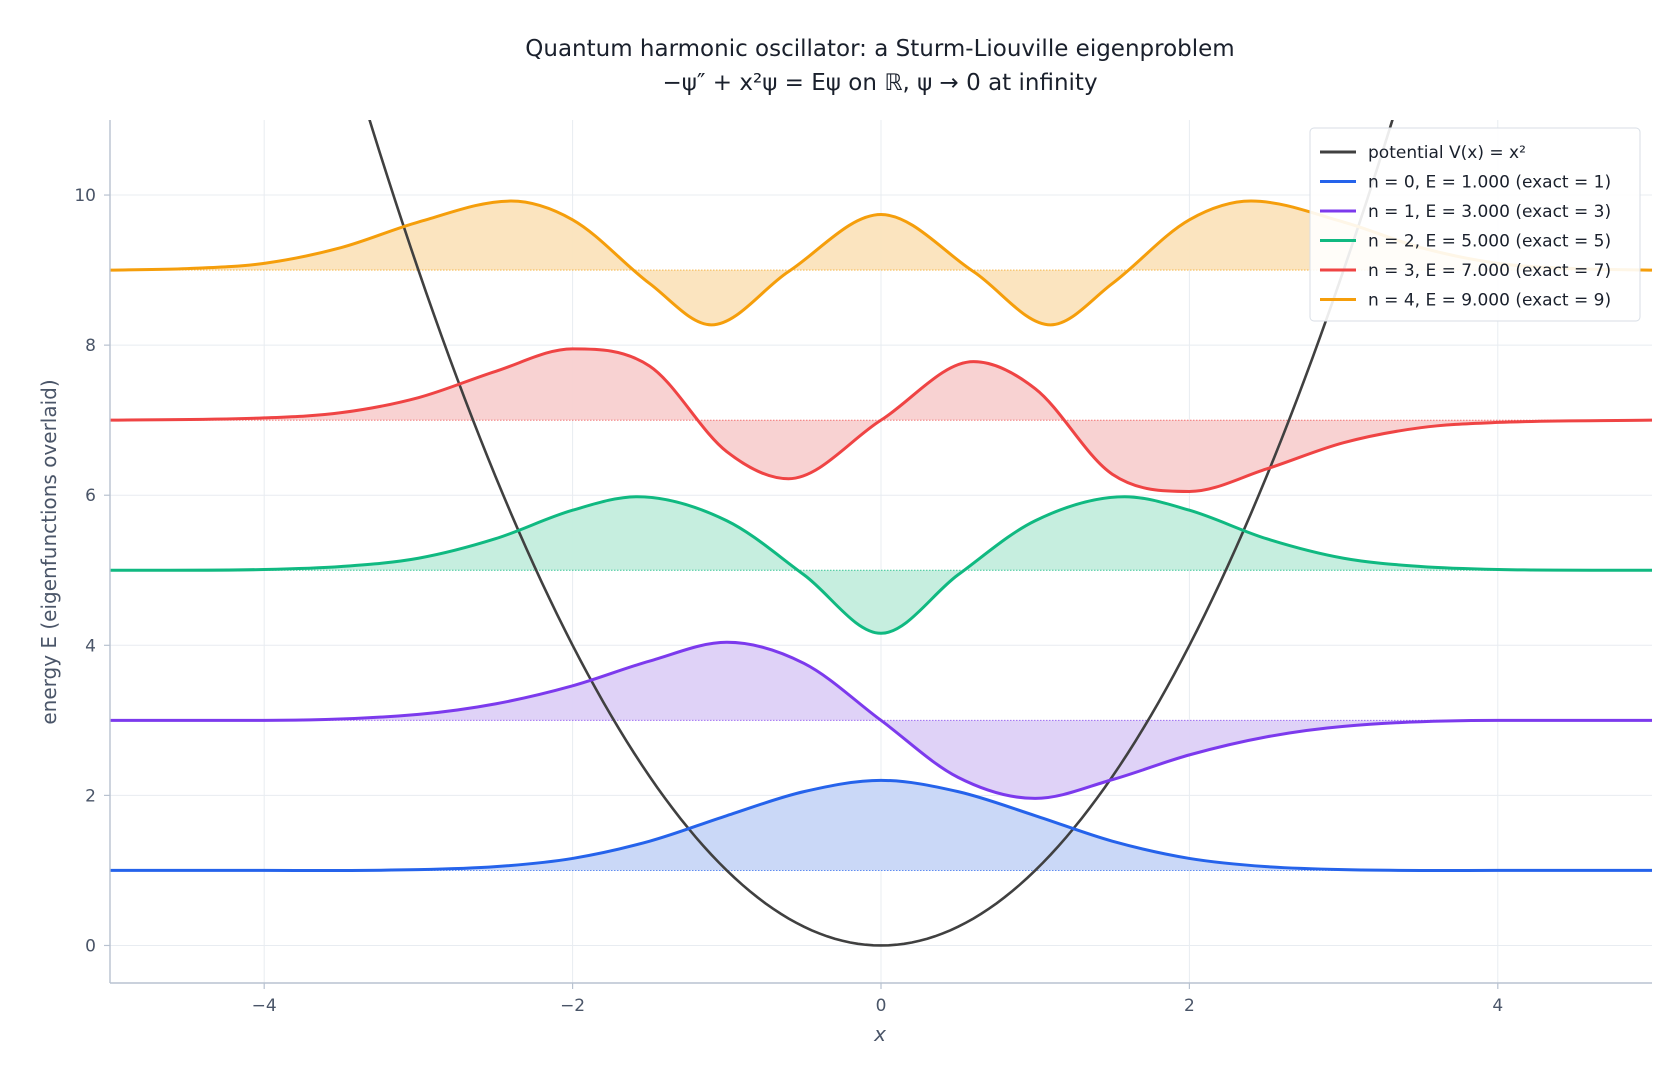 Image resolution: width=1676 pixels, height=1075 pixels. Describe the element at coordinates (264, 1006) in the screenshot. I see `x-tick-label: −4` at that location.